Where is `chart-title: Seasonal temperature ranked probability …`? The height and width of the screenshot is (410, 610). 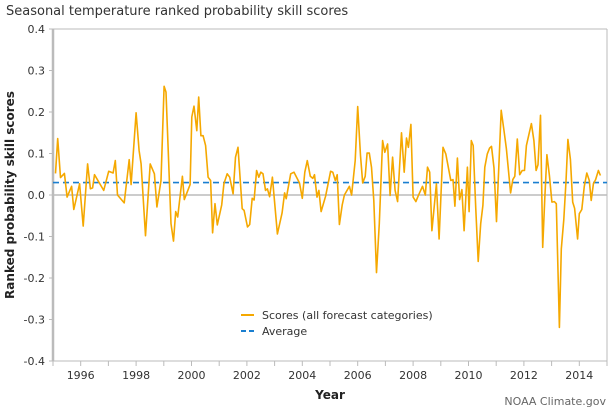 chart-title: Seasonal temperature ranked probability … is located at coordinates (177, 11).